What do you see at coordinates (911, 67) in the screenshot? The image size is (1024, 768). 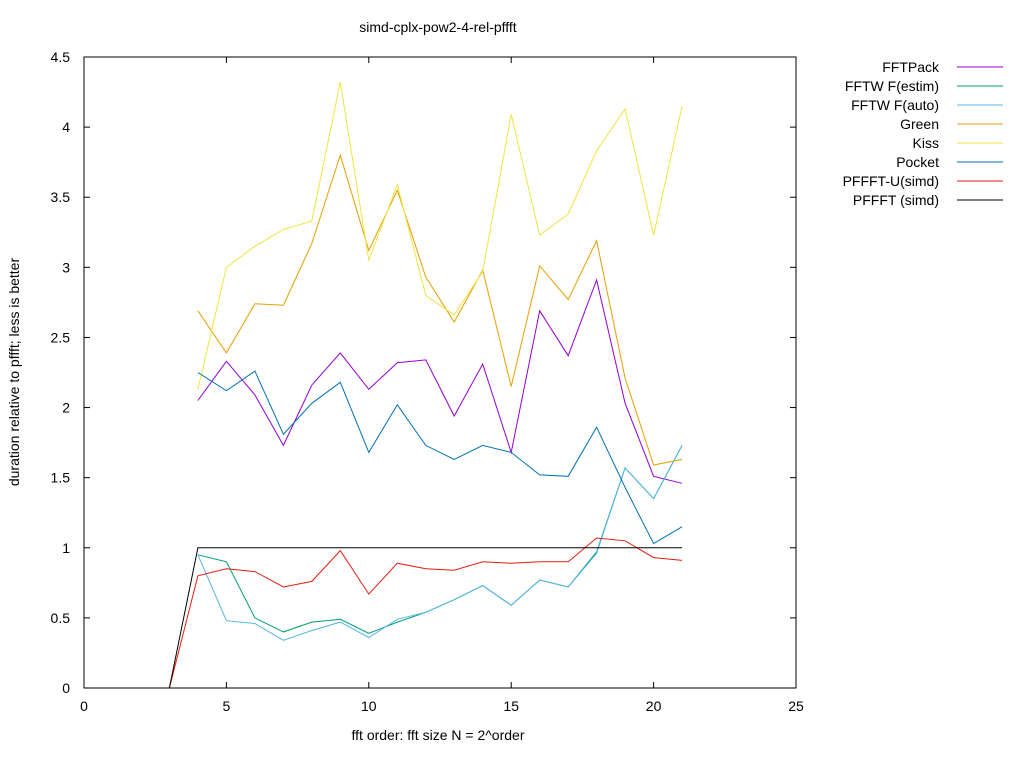 I see `legend-label: FFTPack` at bounding box center [911, 67].